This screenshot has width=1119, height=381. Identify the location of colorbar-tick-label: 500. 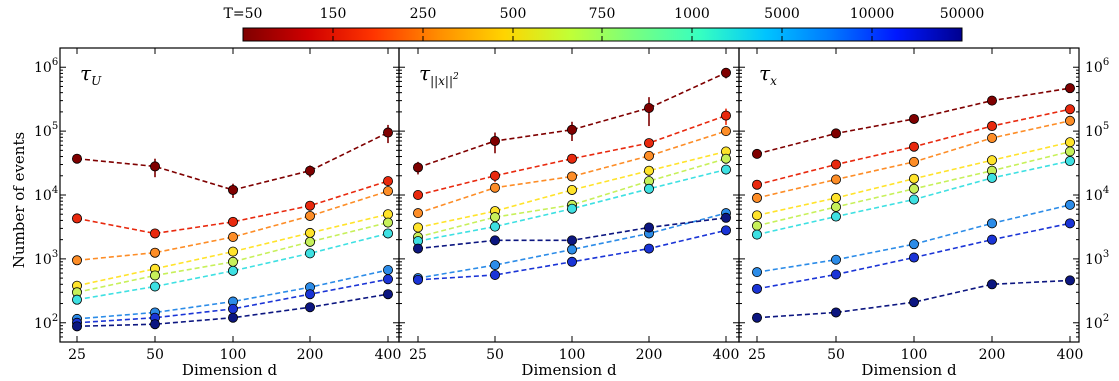
(513, 14).